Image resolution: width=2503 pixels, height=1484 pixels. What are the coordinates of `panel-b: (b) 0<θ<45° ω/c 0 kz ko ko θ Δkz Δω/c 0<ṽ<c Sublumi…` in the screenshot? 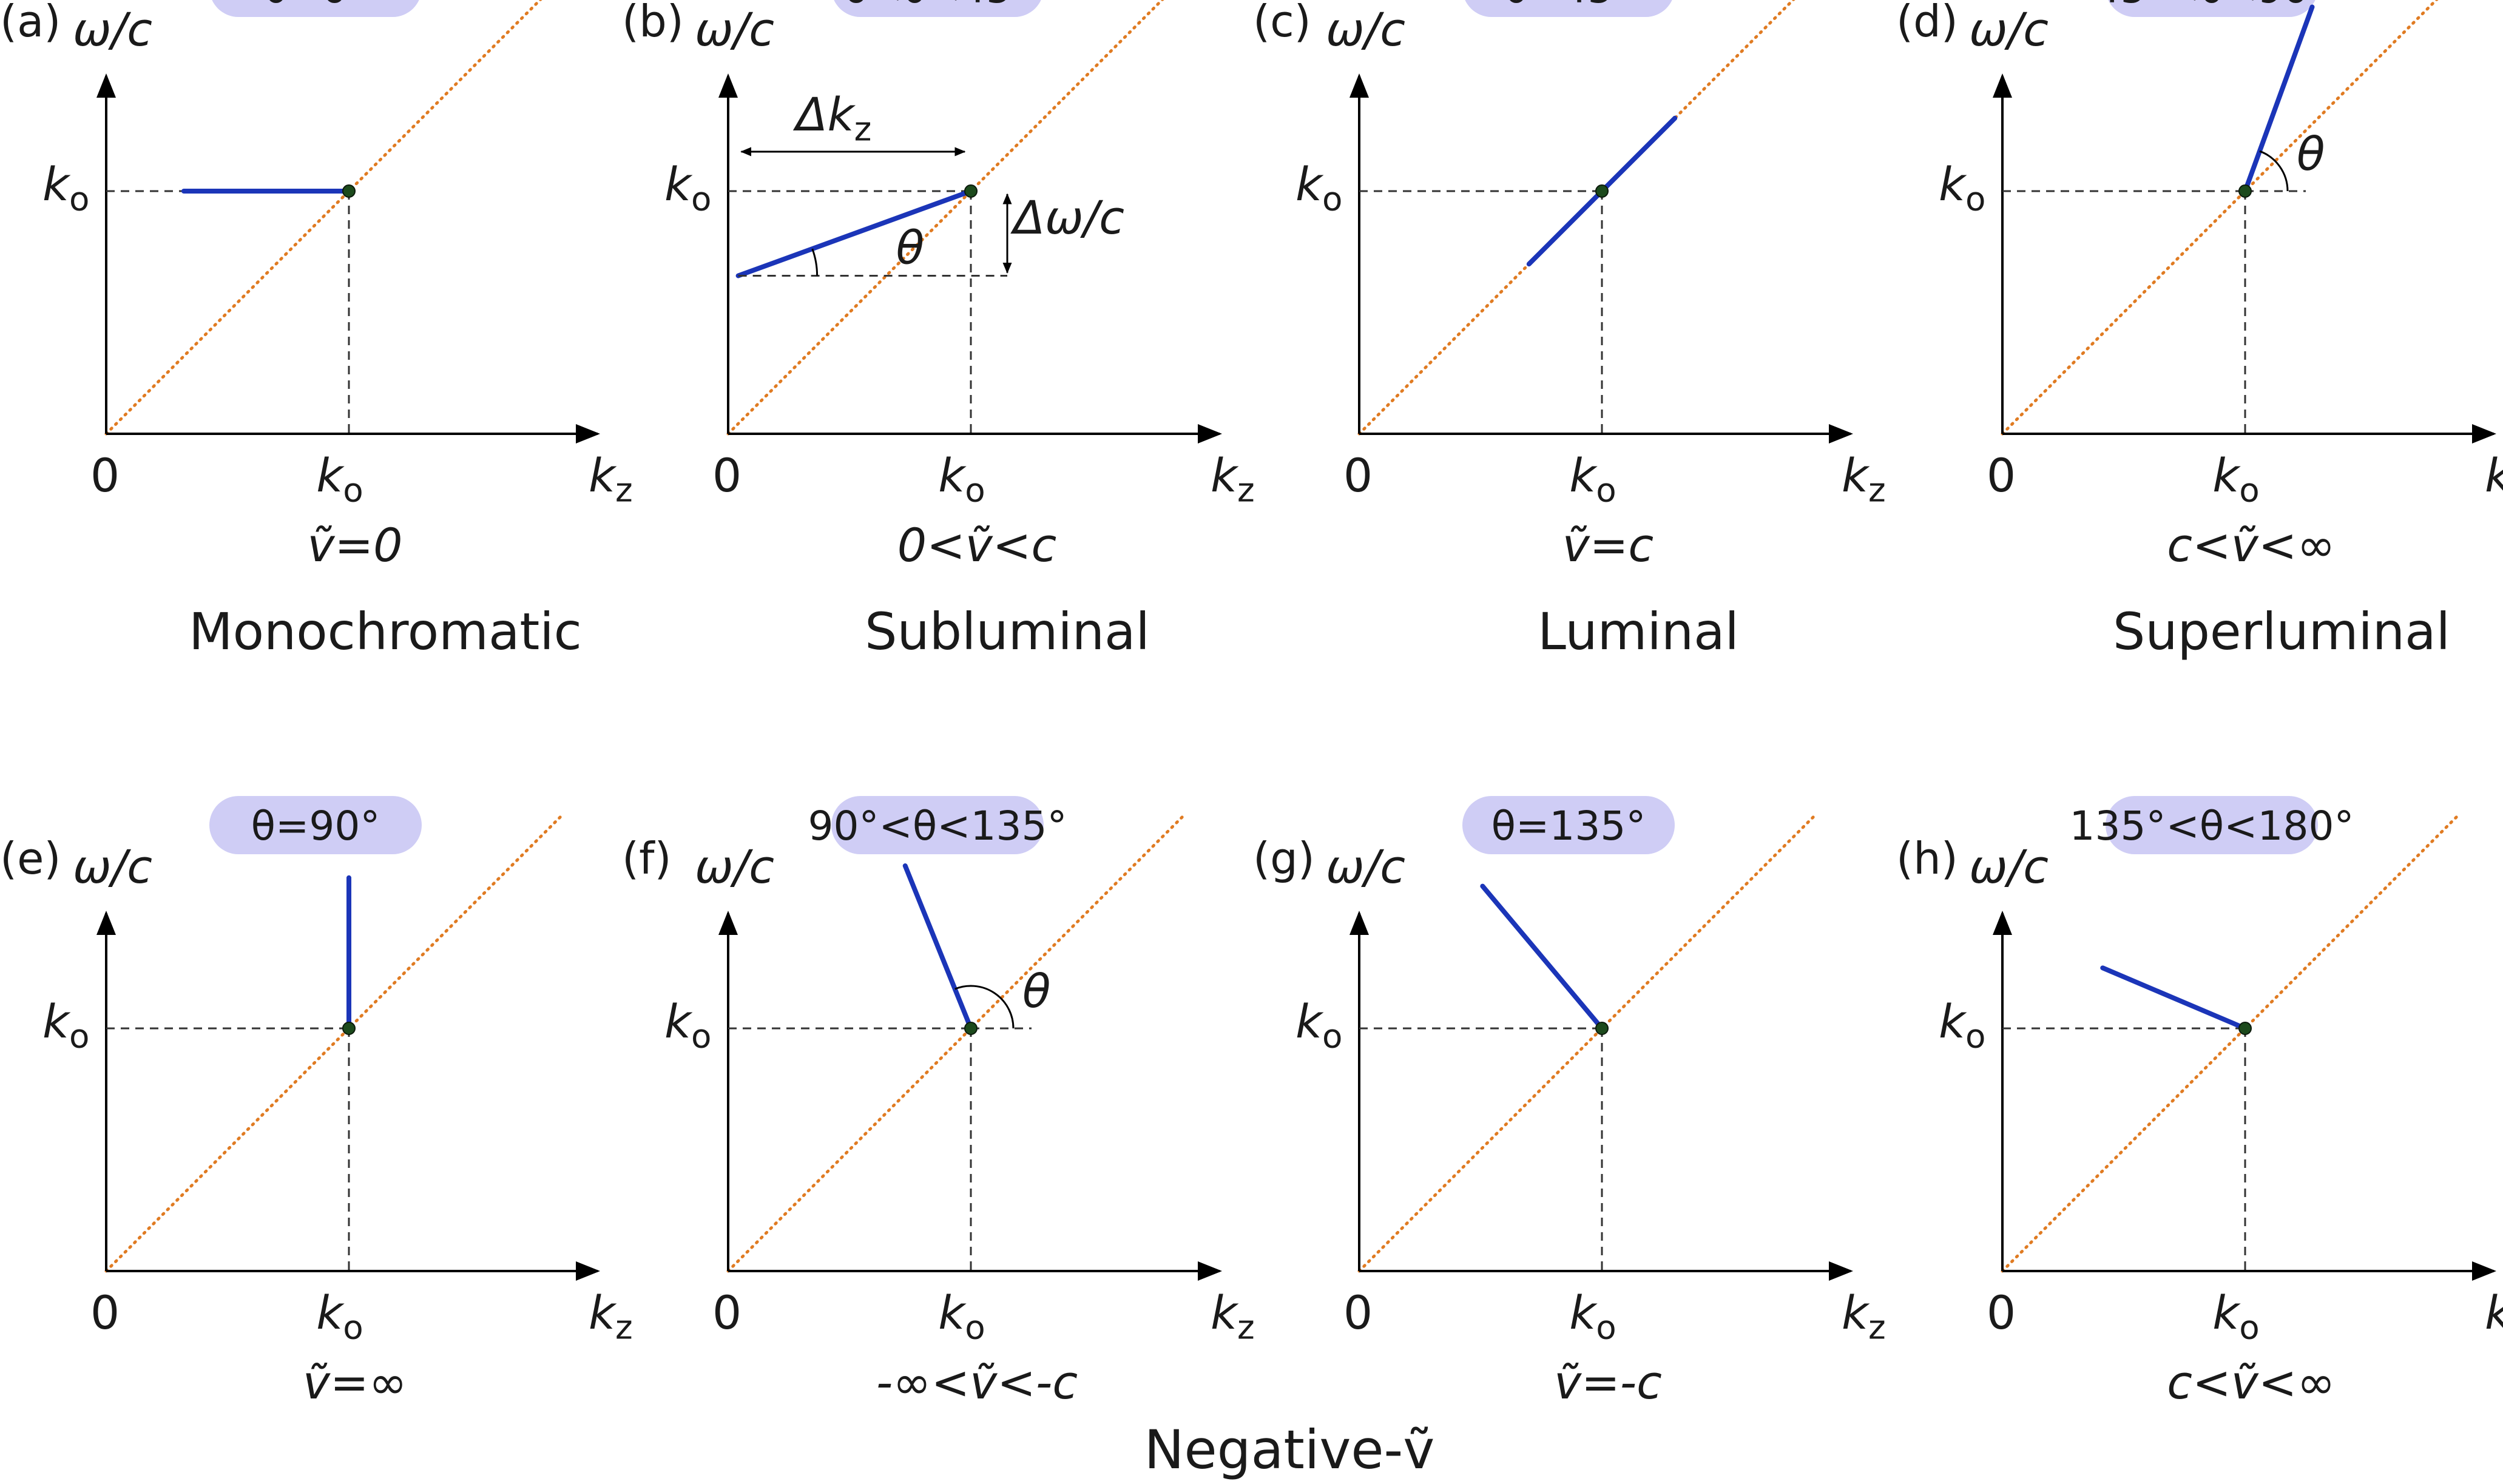 It's located at (939, 330).